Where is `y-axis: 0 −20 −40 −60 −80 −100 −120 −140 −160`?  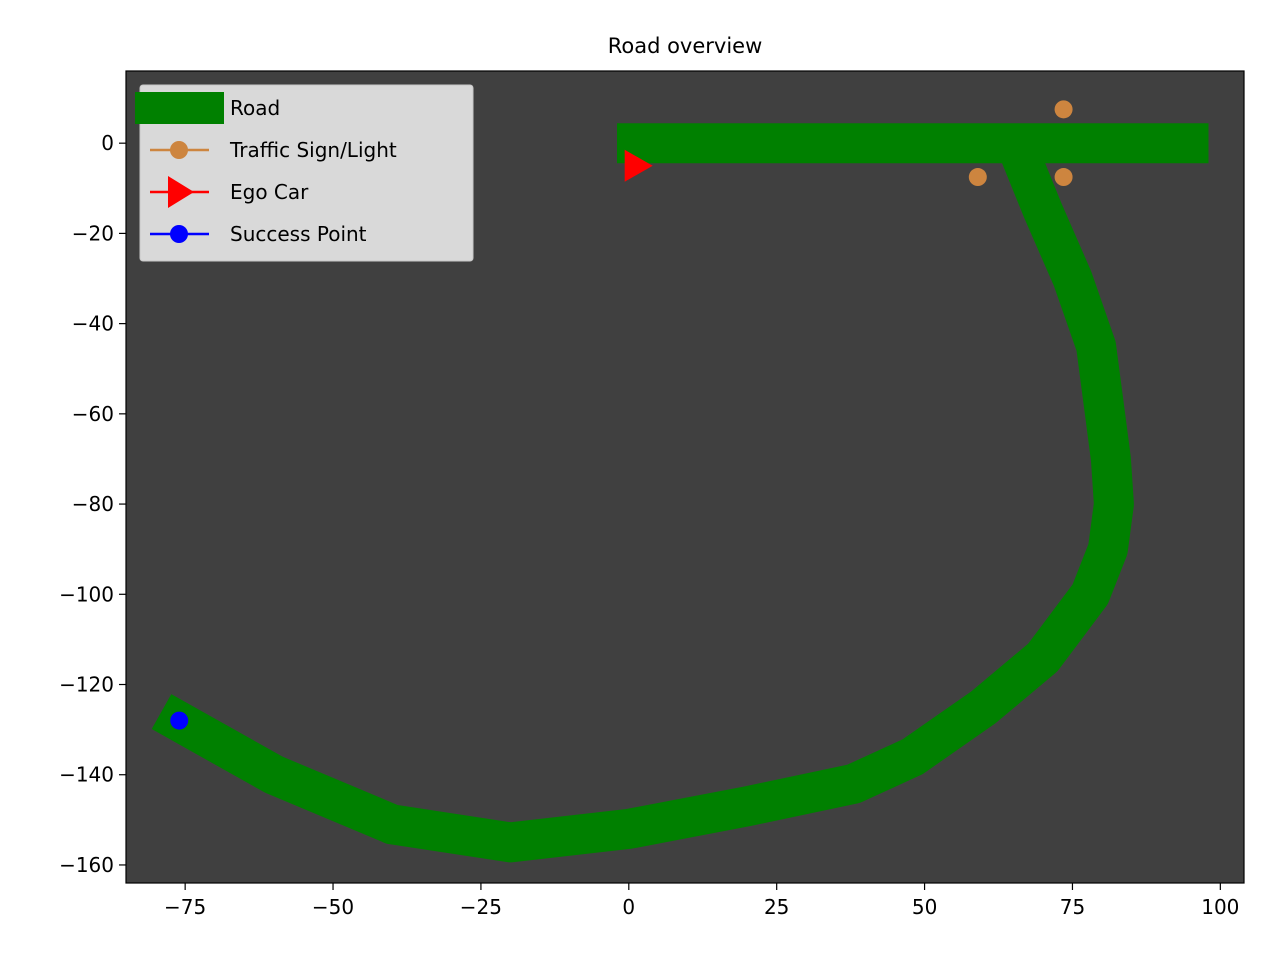 y-axis: 0 −20 −40 −60 −80 −100 −120 −140 −160 is located at coordinates (92, 504).